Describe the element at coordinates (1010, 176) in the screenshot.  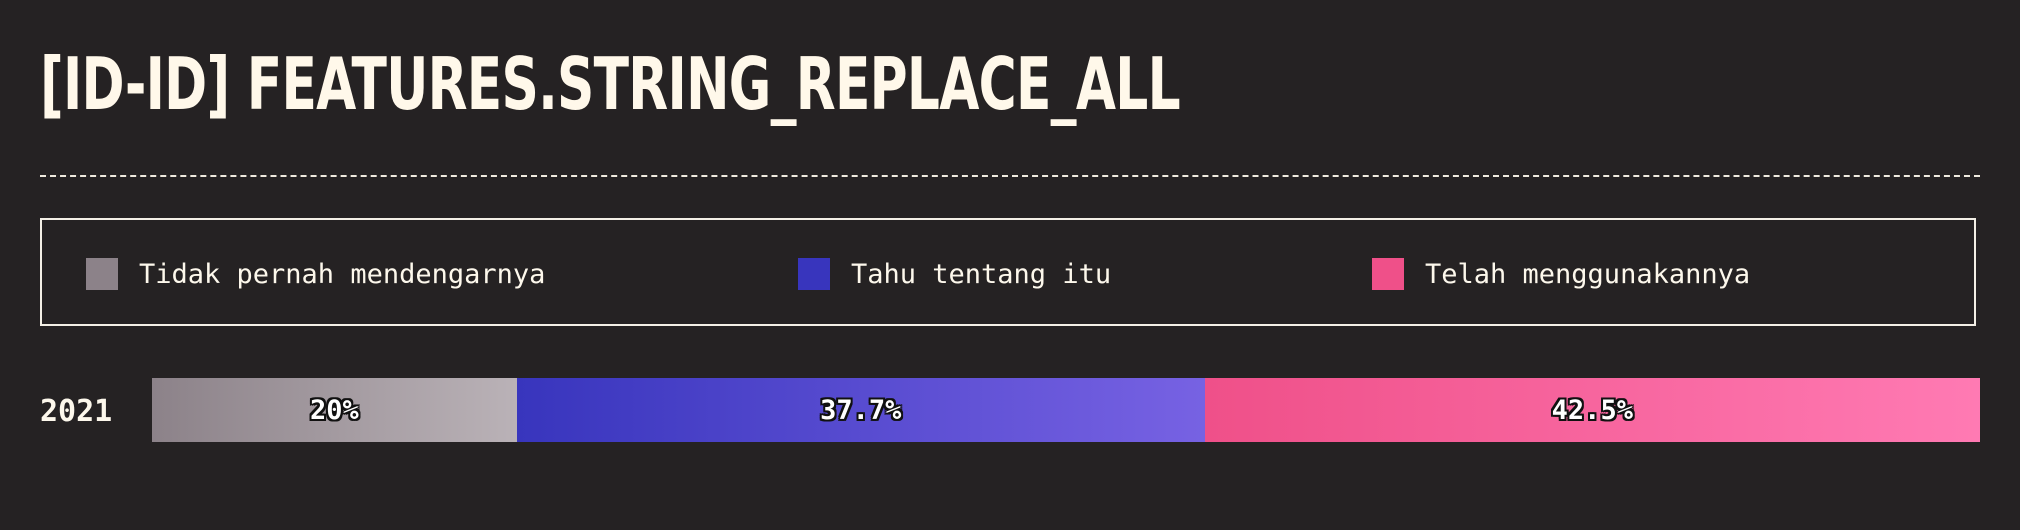
I see `title-divider` at that location.